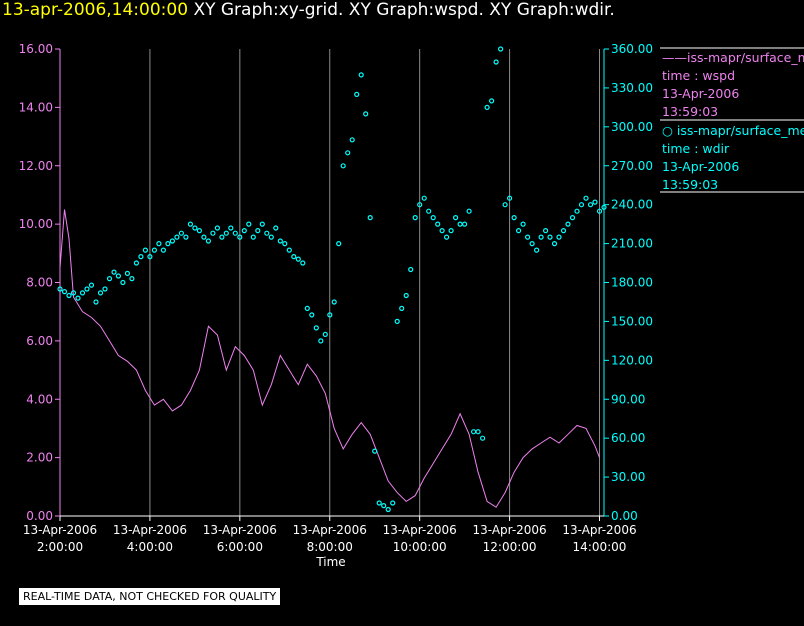 Image resolution: width=804 pixels, height=626 pixels. I want to click on y-left-tick-label: 12.00, so click(36, 166).